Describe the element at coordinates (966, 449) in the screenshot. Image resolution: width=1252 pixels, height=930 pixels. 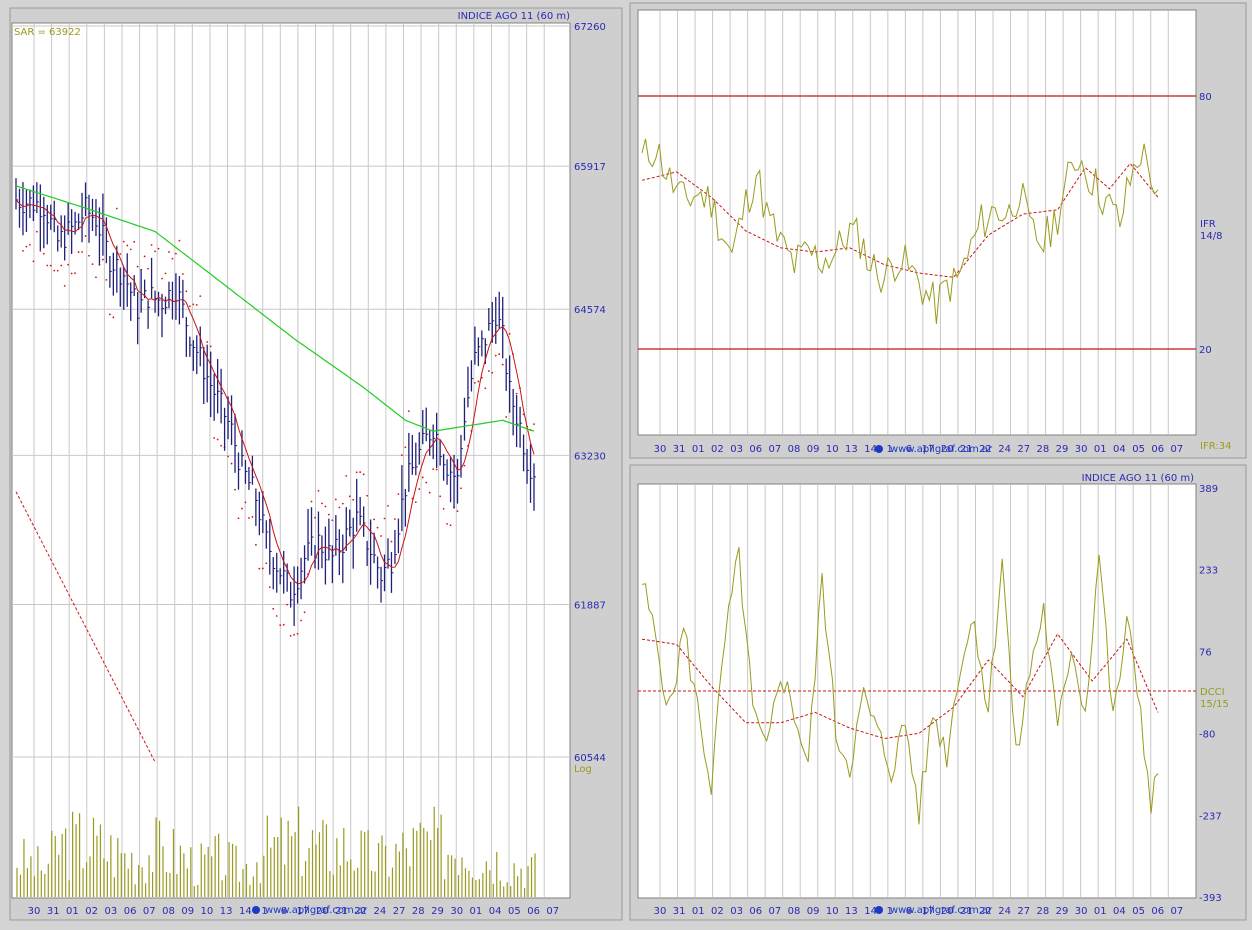
I see `x-tick-label: 21` at that location.